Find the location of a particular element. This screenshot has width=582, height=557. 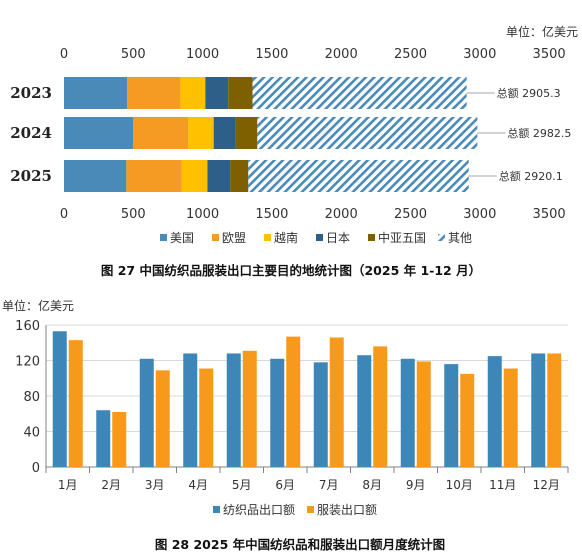

x-tick-label-top: 3000 is located at coordinates (479, 54).